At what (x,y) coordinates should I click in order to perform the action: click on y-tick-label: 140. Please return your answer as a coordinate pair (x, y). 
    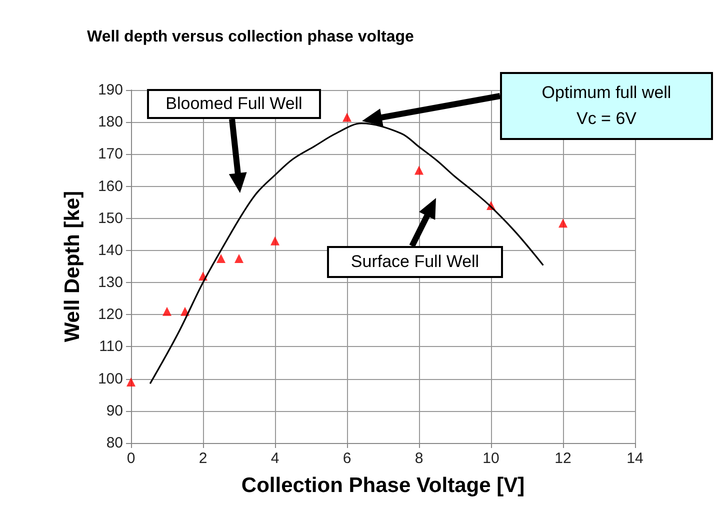
    Looking at the image, I should click on (110, 250).